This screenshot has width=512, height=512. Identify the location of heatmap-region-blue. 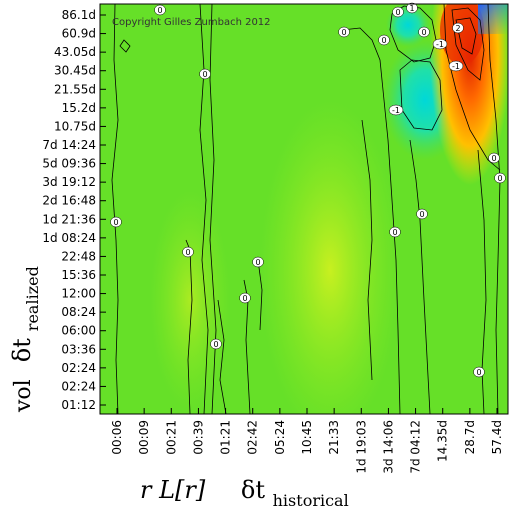
(493, 19).